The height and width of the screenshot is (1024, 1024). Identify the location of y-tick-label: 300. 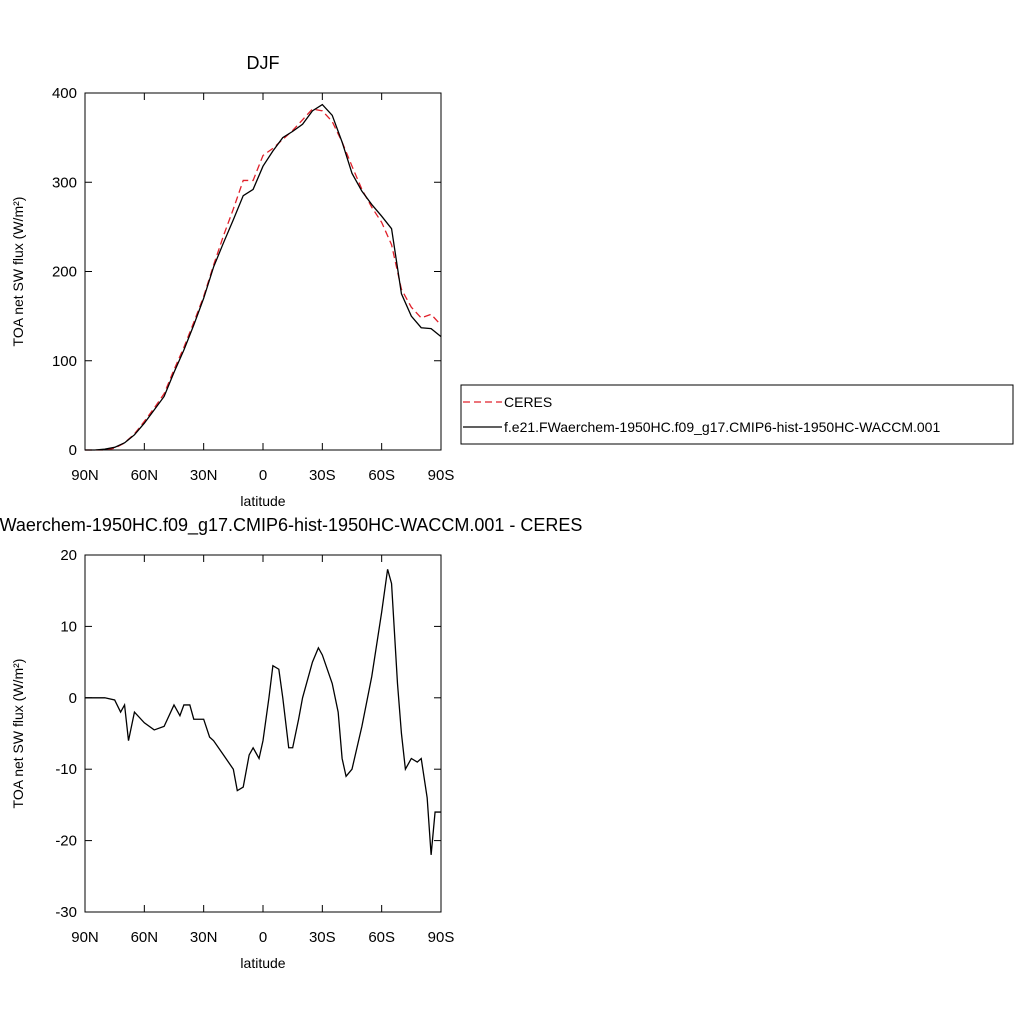
(64, 182).